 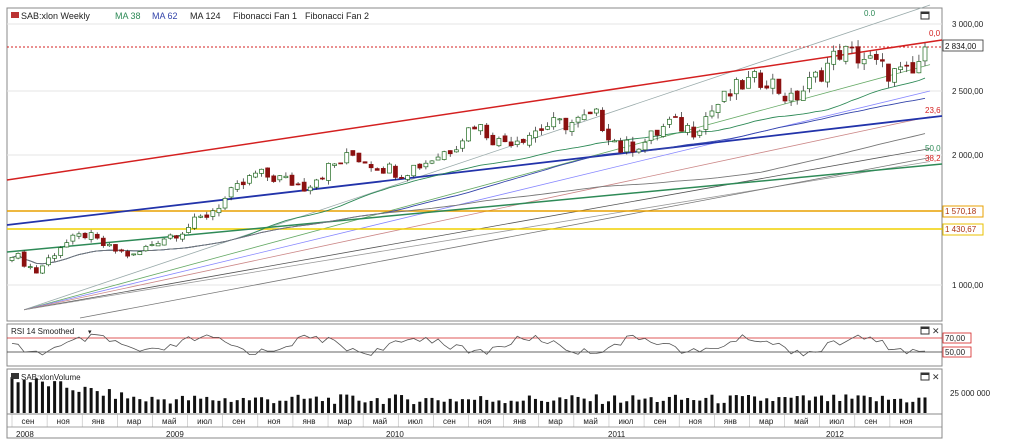 What do you see at coordinates (925, 376) in the screenshot?
I see `volume-maximize-icon` at bounding box center [925, 376].